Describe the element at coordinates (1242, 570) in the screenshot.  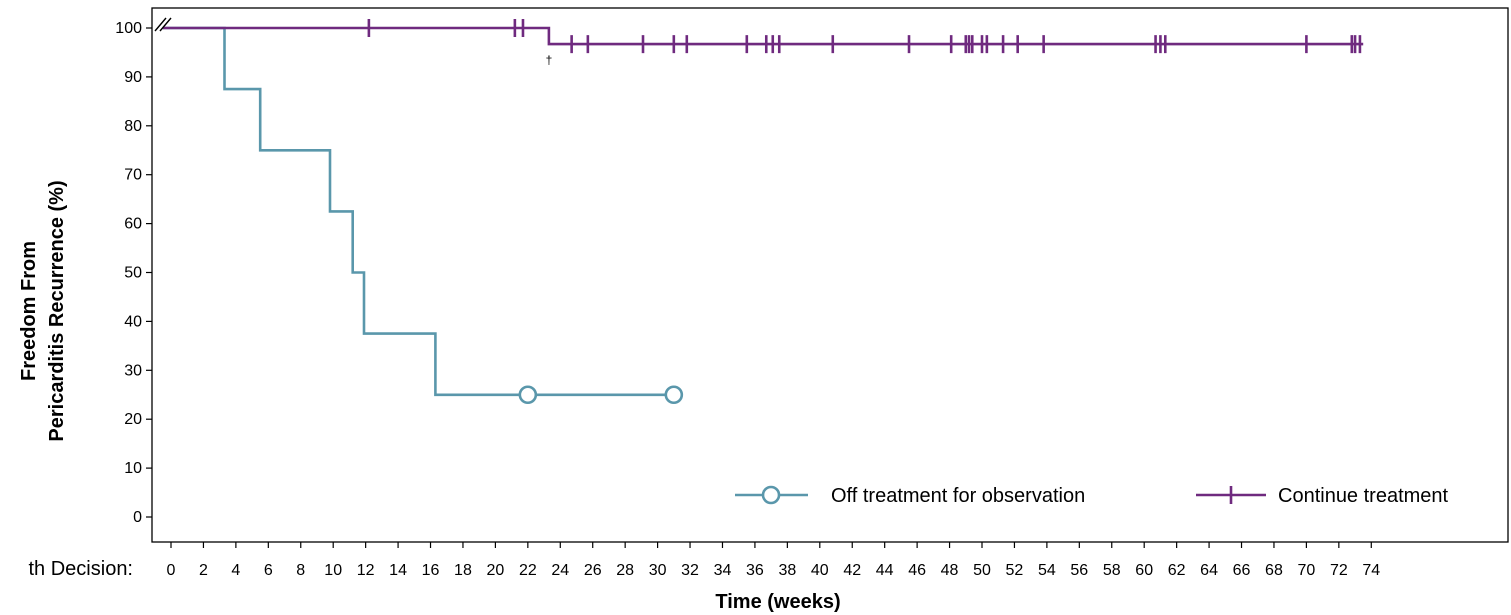
I see `x-tick-label: 66` at that location.